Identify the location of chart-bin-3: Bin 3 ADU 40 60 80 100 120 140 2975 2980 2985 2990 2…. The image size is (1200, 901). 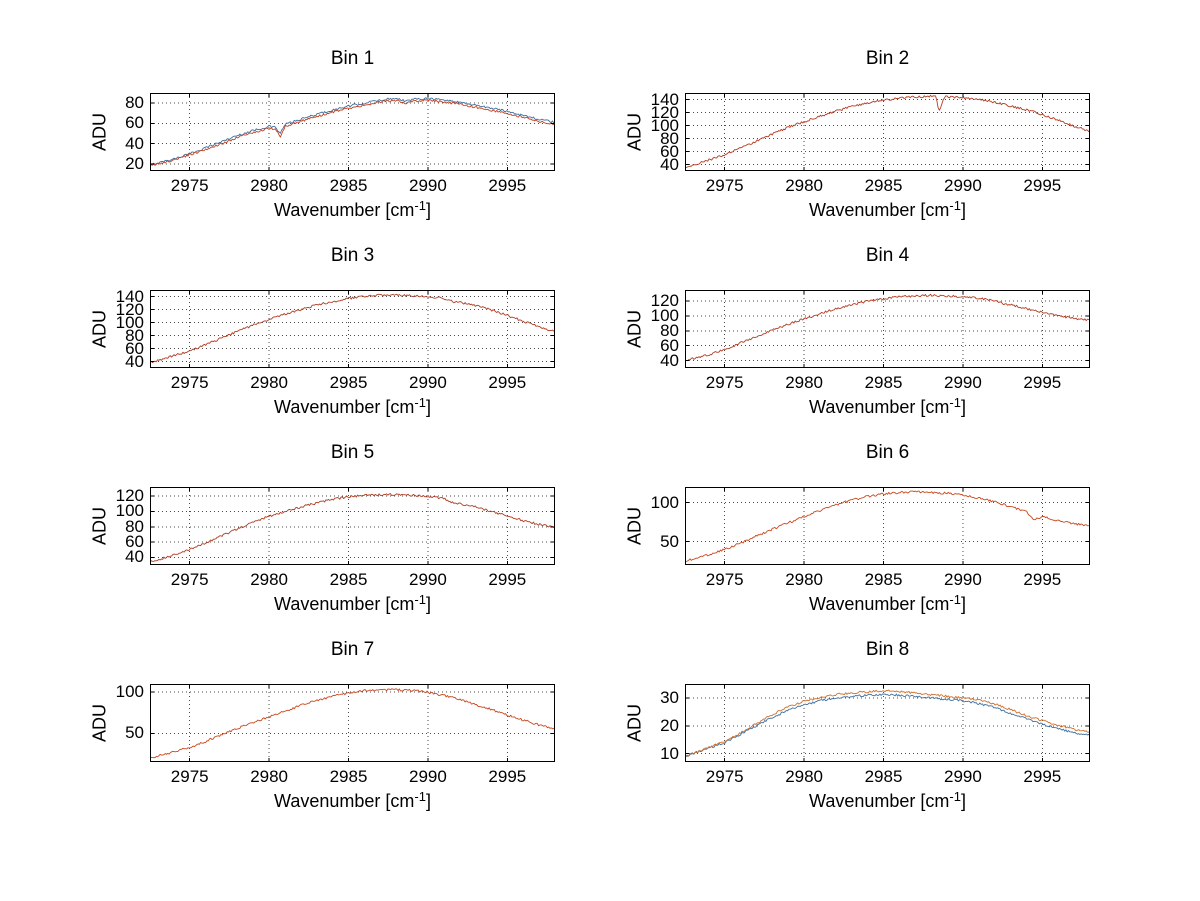
(300, 325).